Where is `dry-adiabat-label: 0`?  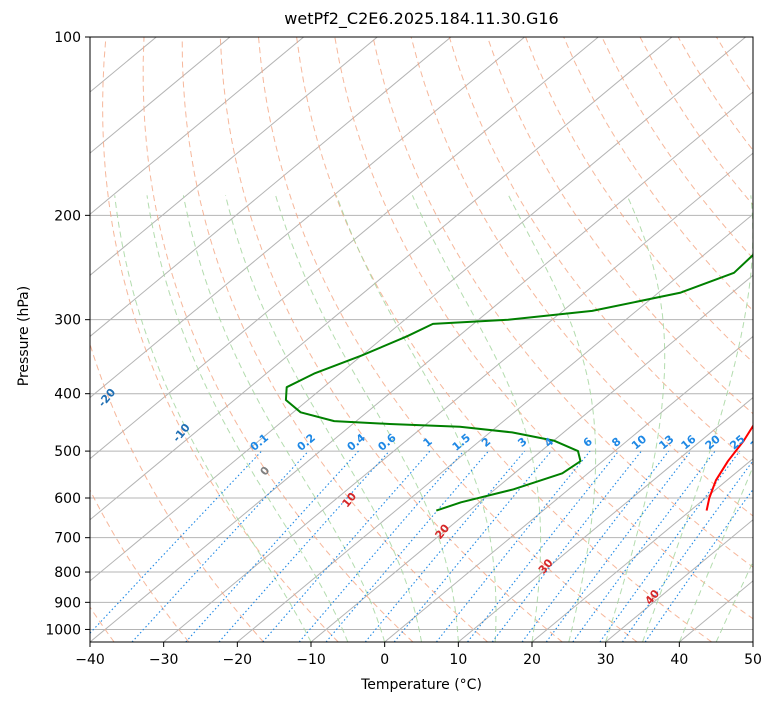
dry-adiabat-label: 0 is located at coordinates (265, 471).